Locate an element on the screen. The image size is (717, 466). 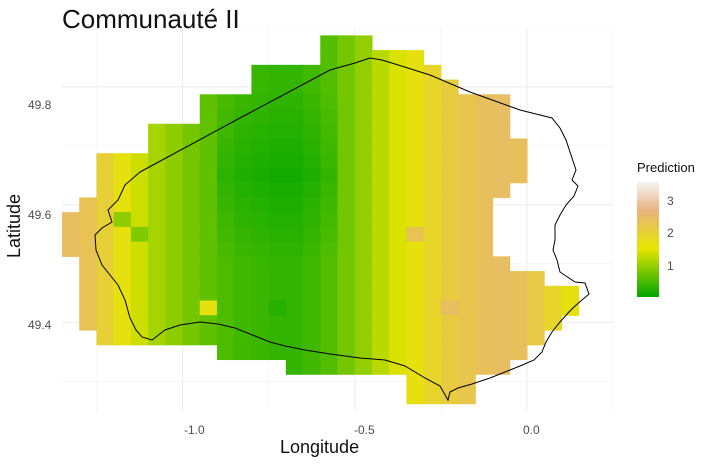
legend-colorbar is located at coordinates (648, 239).